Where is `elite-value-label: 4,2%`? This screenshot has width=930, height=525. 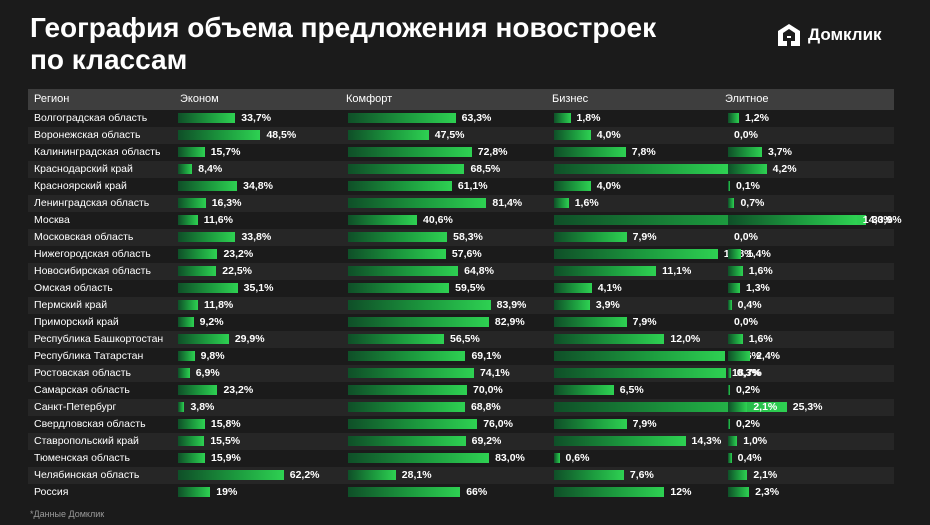
elite-value-label: 4,2% is located at coordinates (784, 169).